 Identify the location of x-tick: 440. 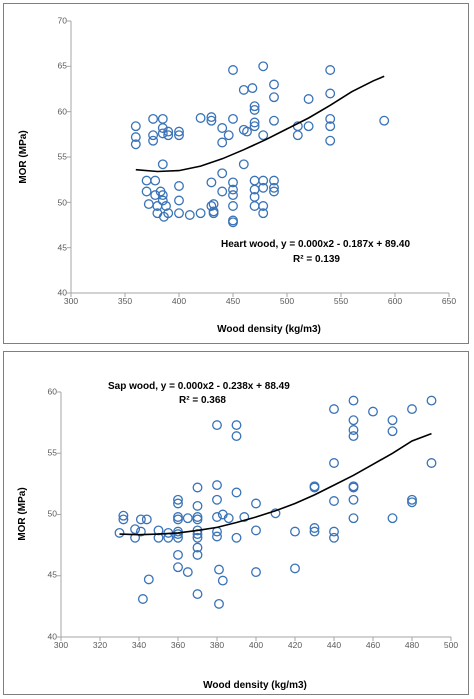
(334, 645).